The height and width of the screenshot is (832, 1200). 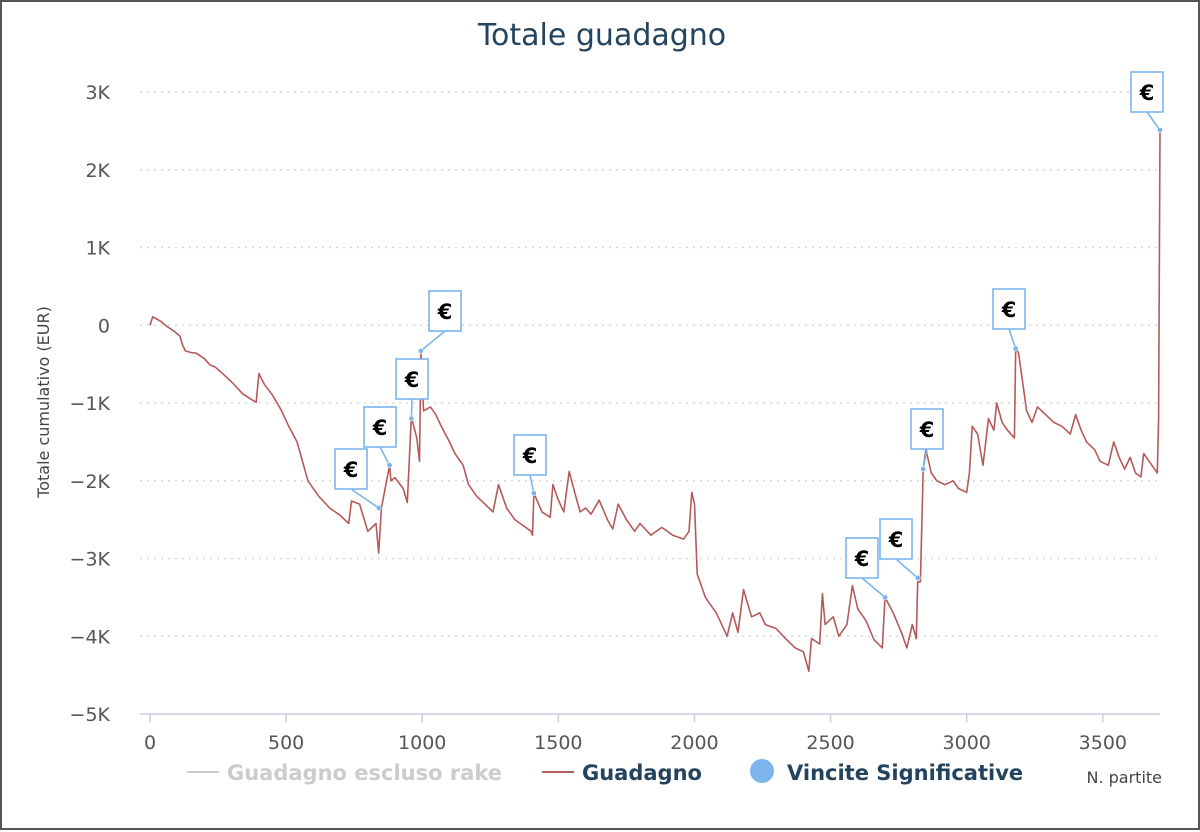 I want to click on legend-item: Guadagno escluso rake, so click(x=344, y=773).